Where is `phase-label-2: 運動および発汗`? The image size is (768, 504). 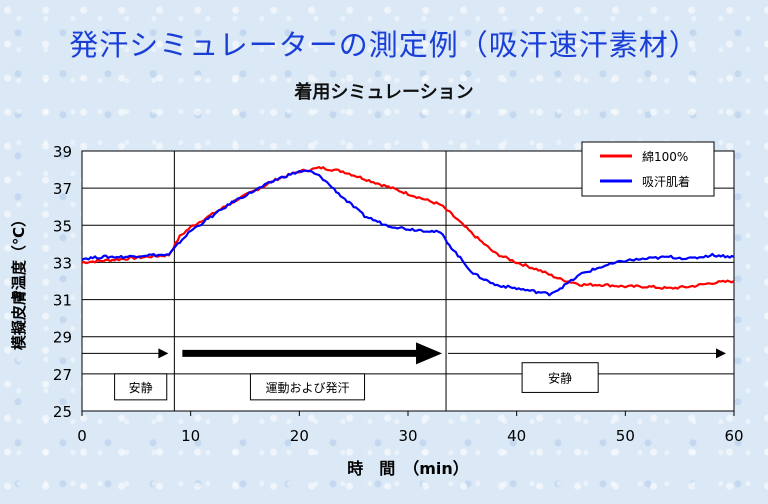 phase-label-2: 運動および発汗 is located at coordinates (307, 388).